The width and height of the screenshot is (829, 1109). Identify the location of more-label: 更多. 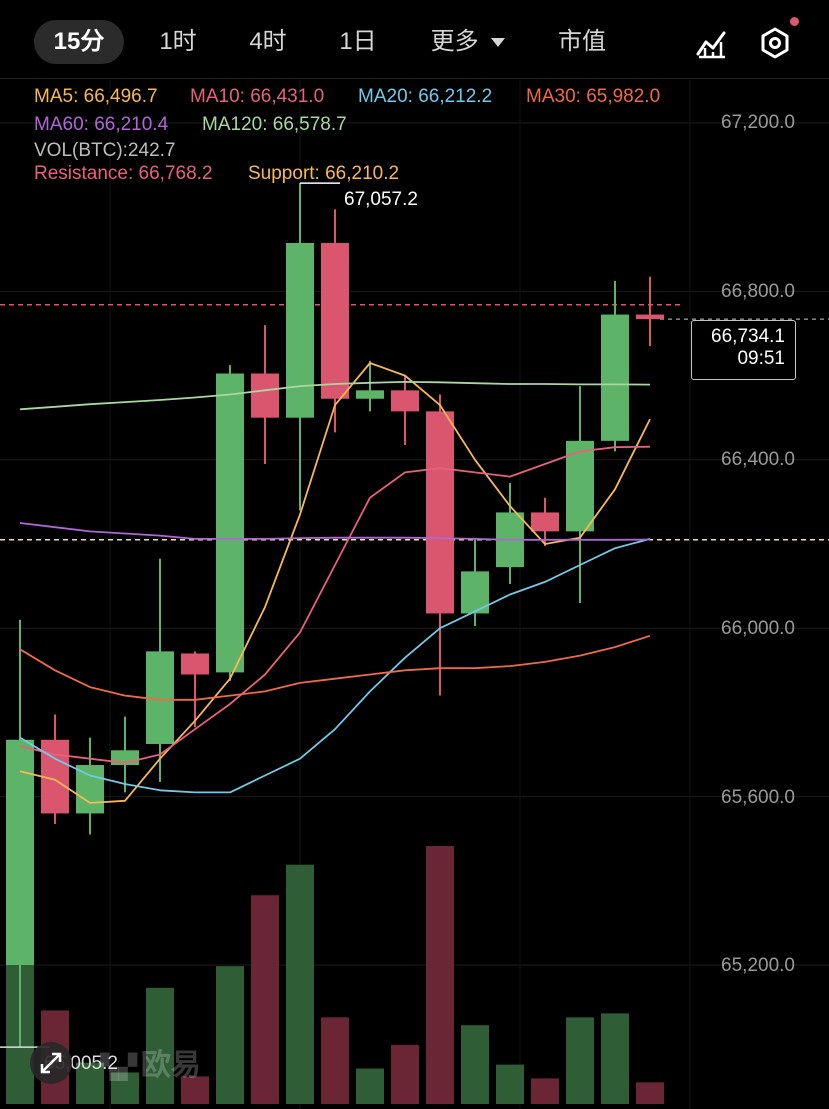
(454, 41).